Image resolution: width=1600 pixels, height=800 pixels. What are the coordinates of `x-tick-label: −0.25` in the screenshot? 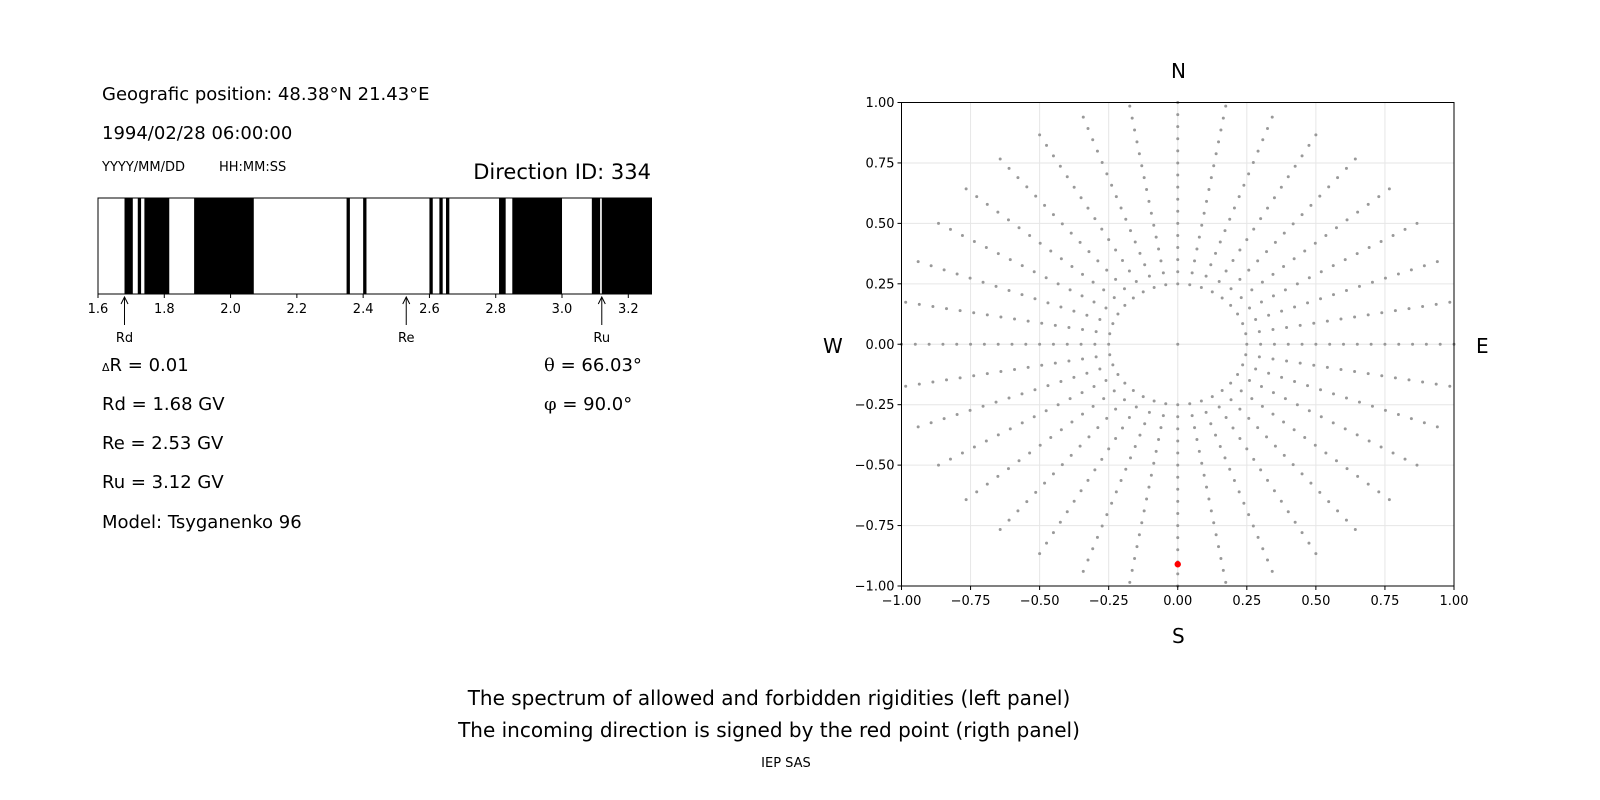 It's located at (1109, 601).